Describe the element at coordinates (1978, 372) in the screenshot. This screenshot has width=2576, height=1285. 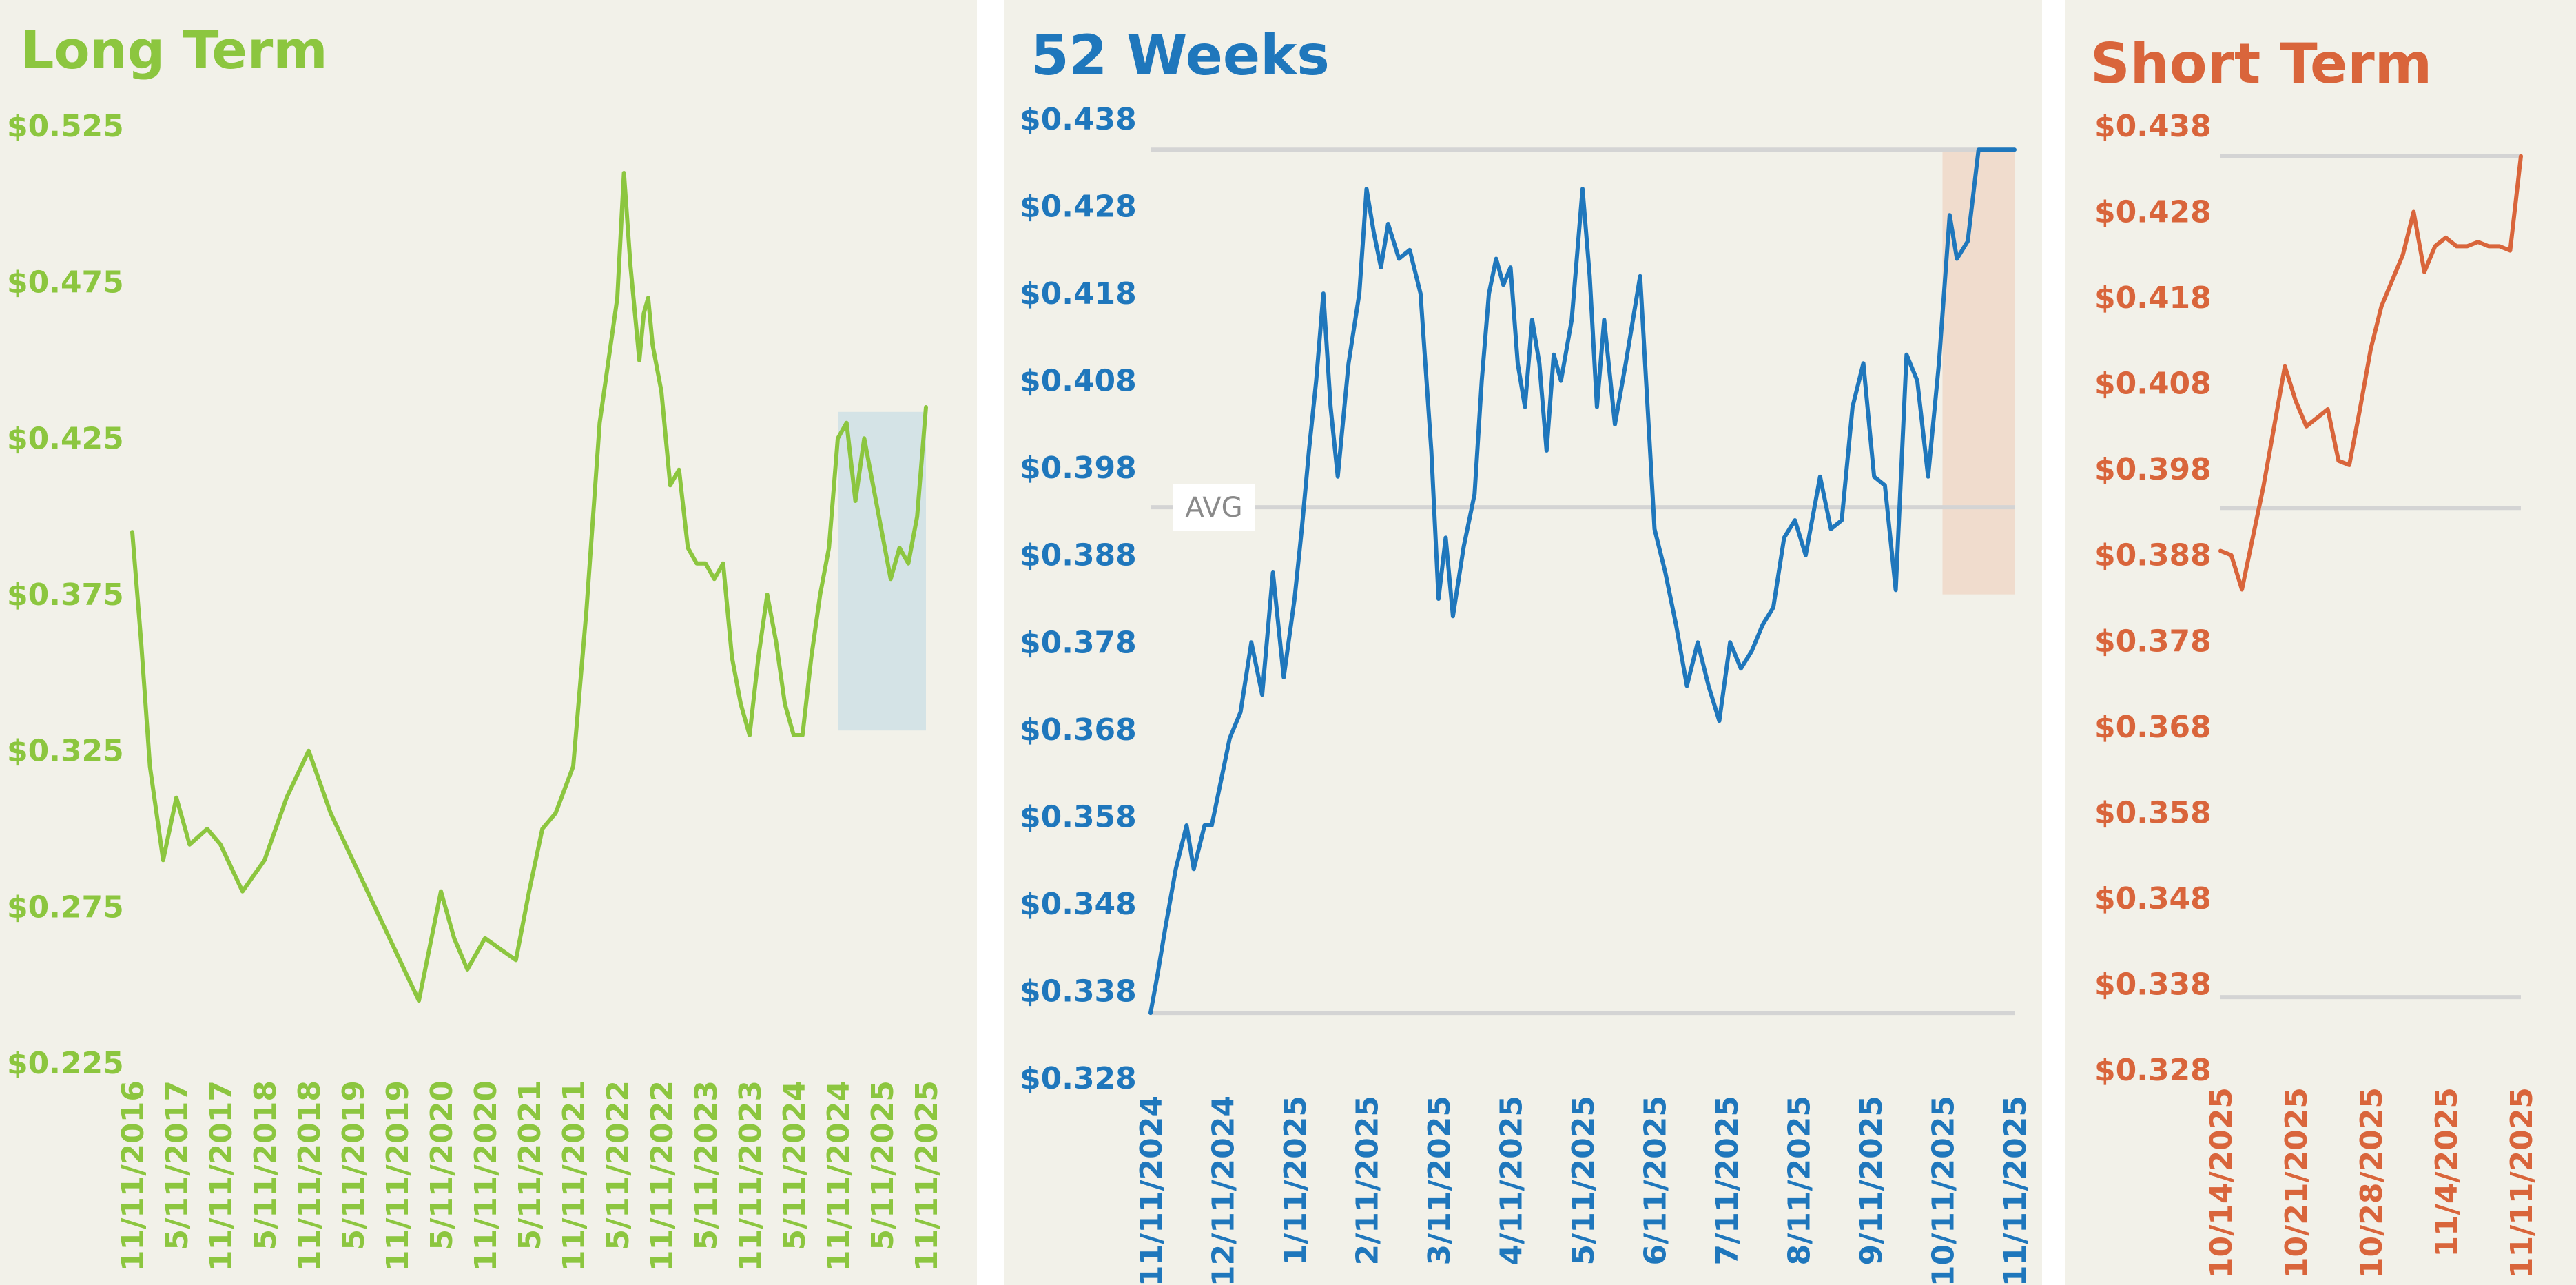
I see `highlight-region` at that location.